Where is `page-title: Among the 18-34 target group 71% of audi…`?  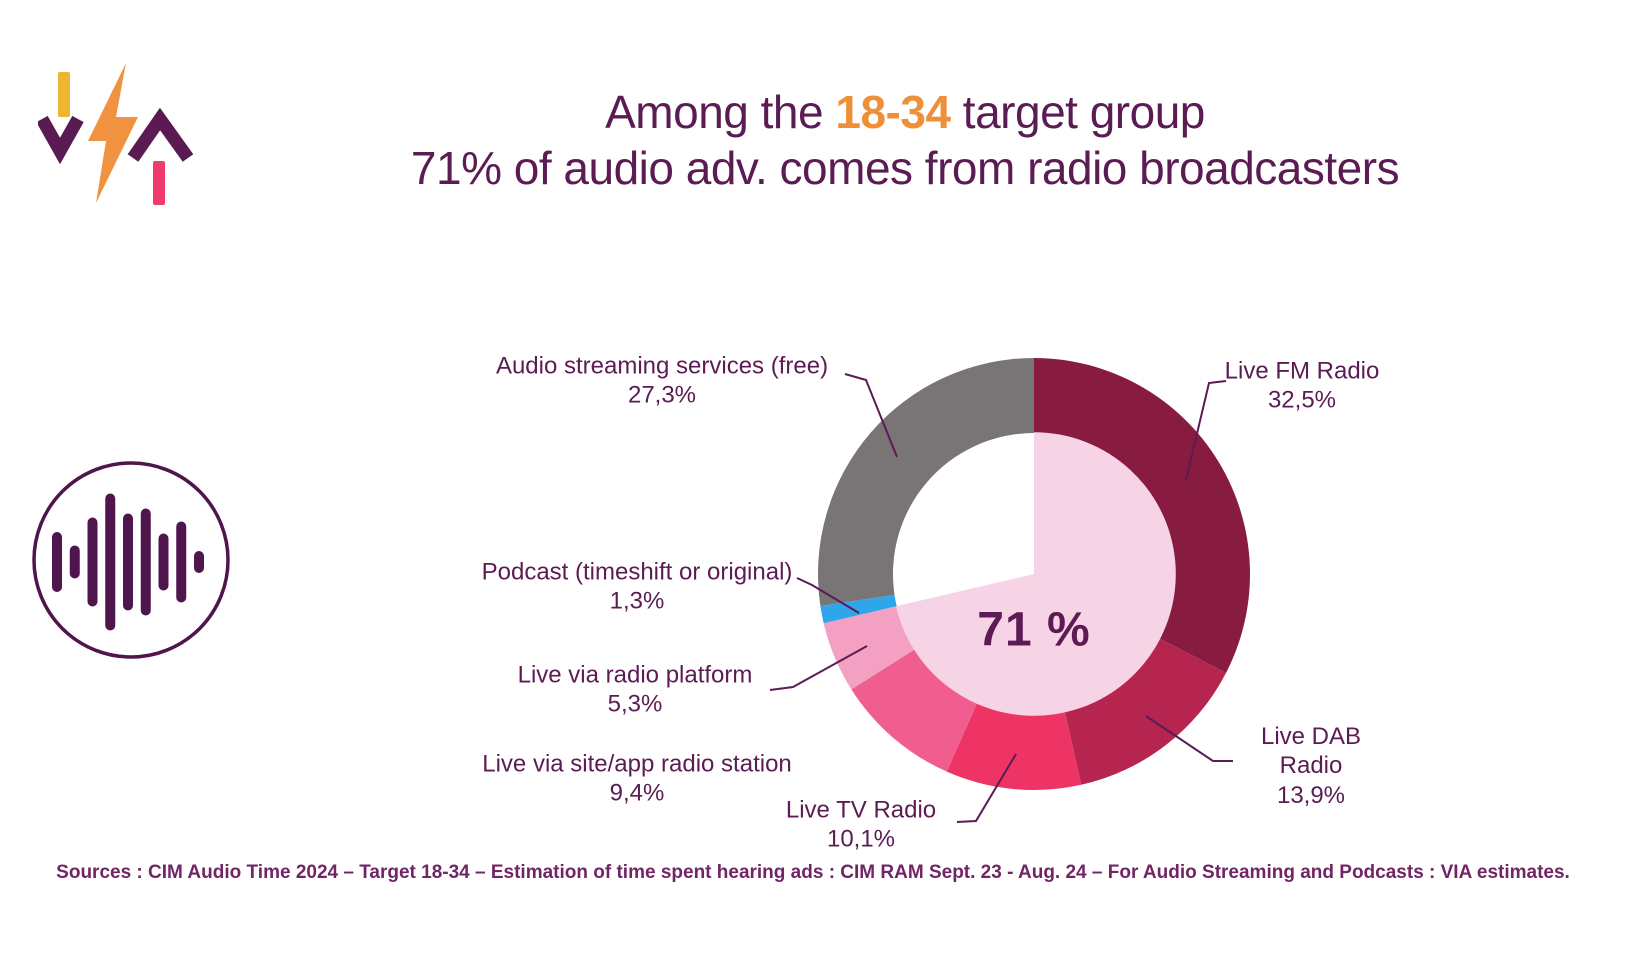
page-title: Among the 18-34 target group 71% of audi… is located at coordinates (905, 140).